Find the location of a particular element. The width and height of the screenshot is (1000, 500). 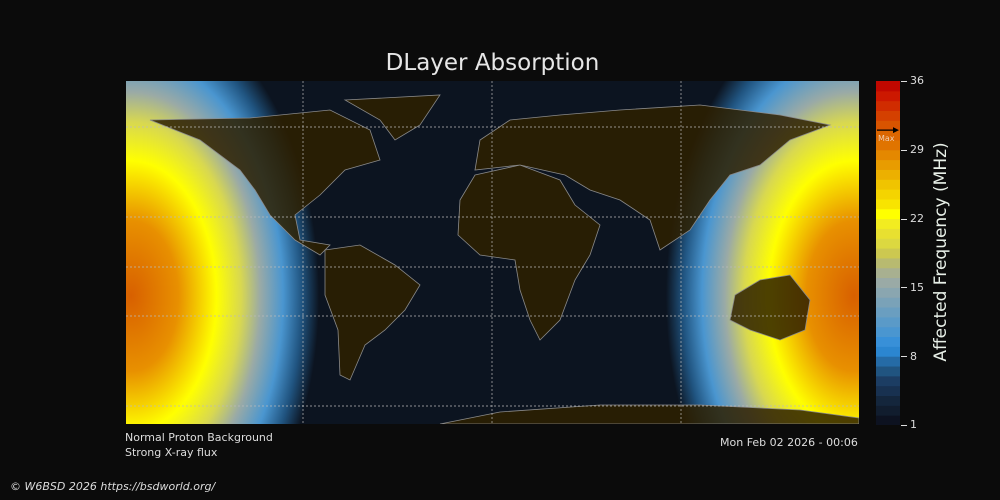

max-marker-label: Max is located at coordinates (886, 138).